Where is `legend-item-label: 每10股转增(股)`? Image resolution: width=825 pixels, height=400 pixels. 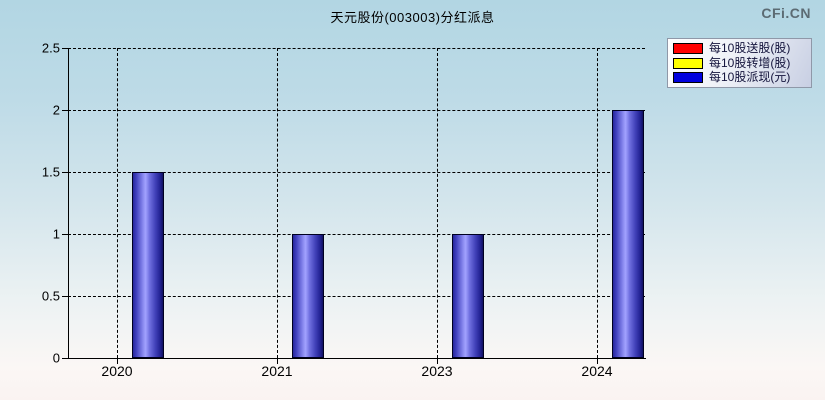
legend-item-label: 每10股转增(股) is located at coordinates (750, 62).